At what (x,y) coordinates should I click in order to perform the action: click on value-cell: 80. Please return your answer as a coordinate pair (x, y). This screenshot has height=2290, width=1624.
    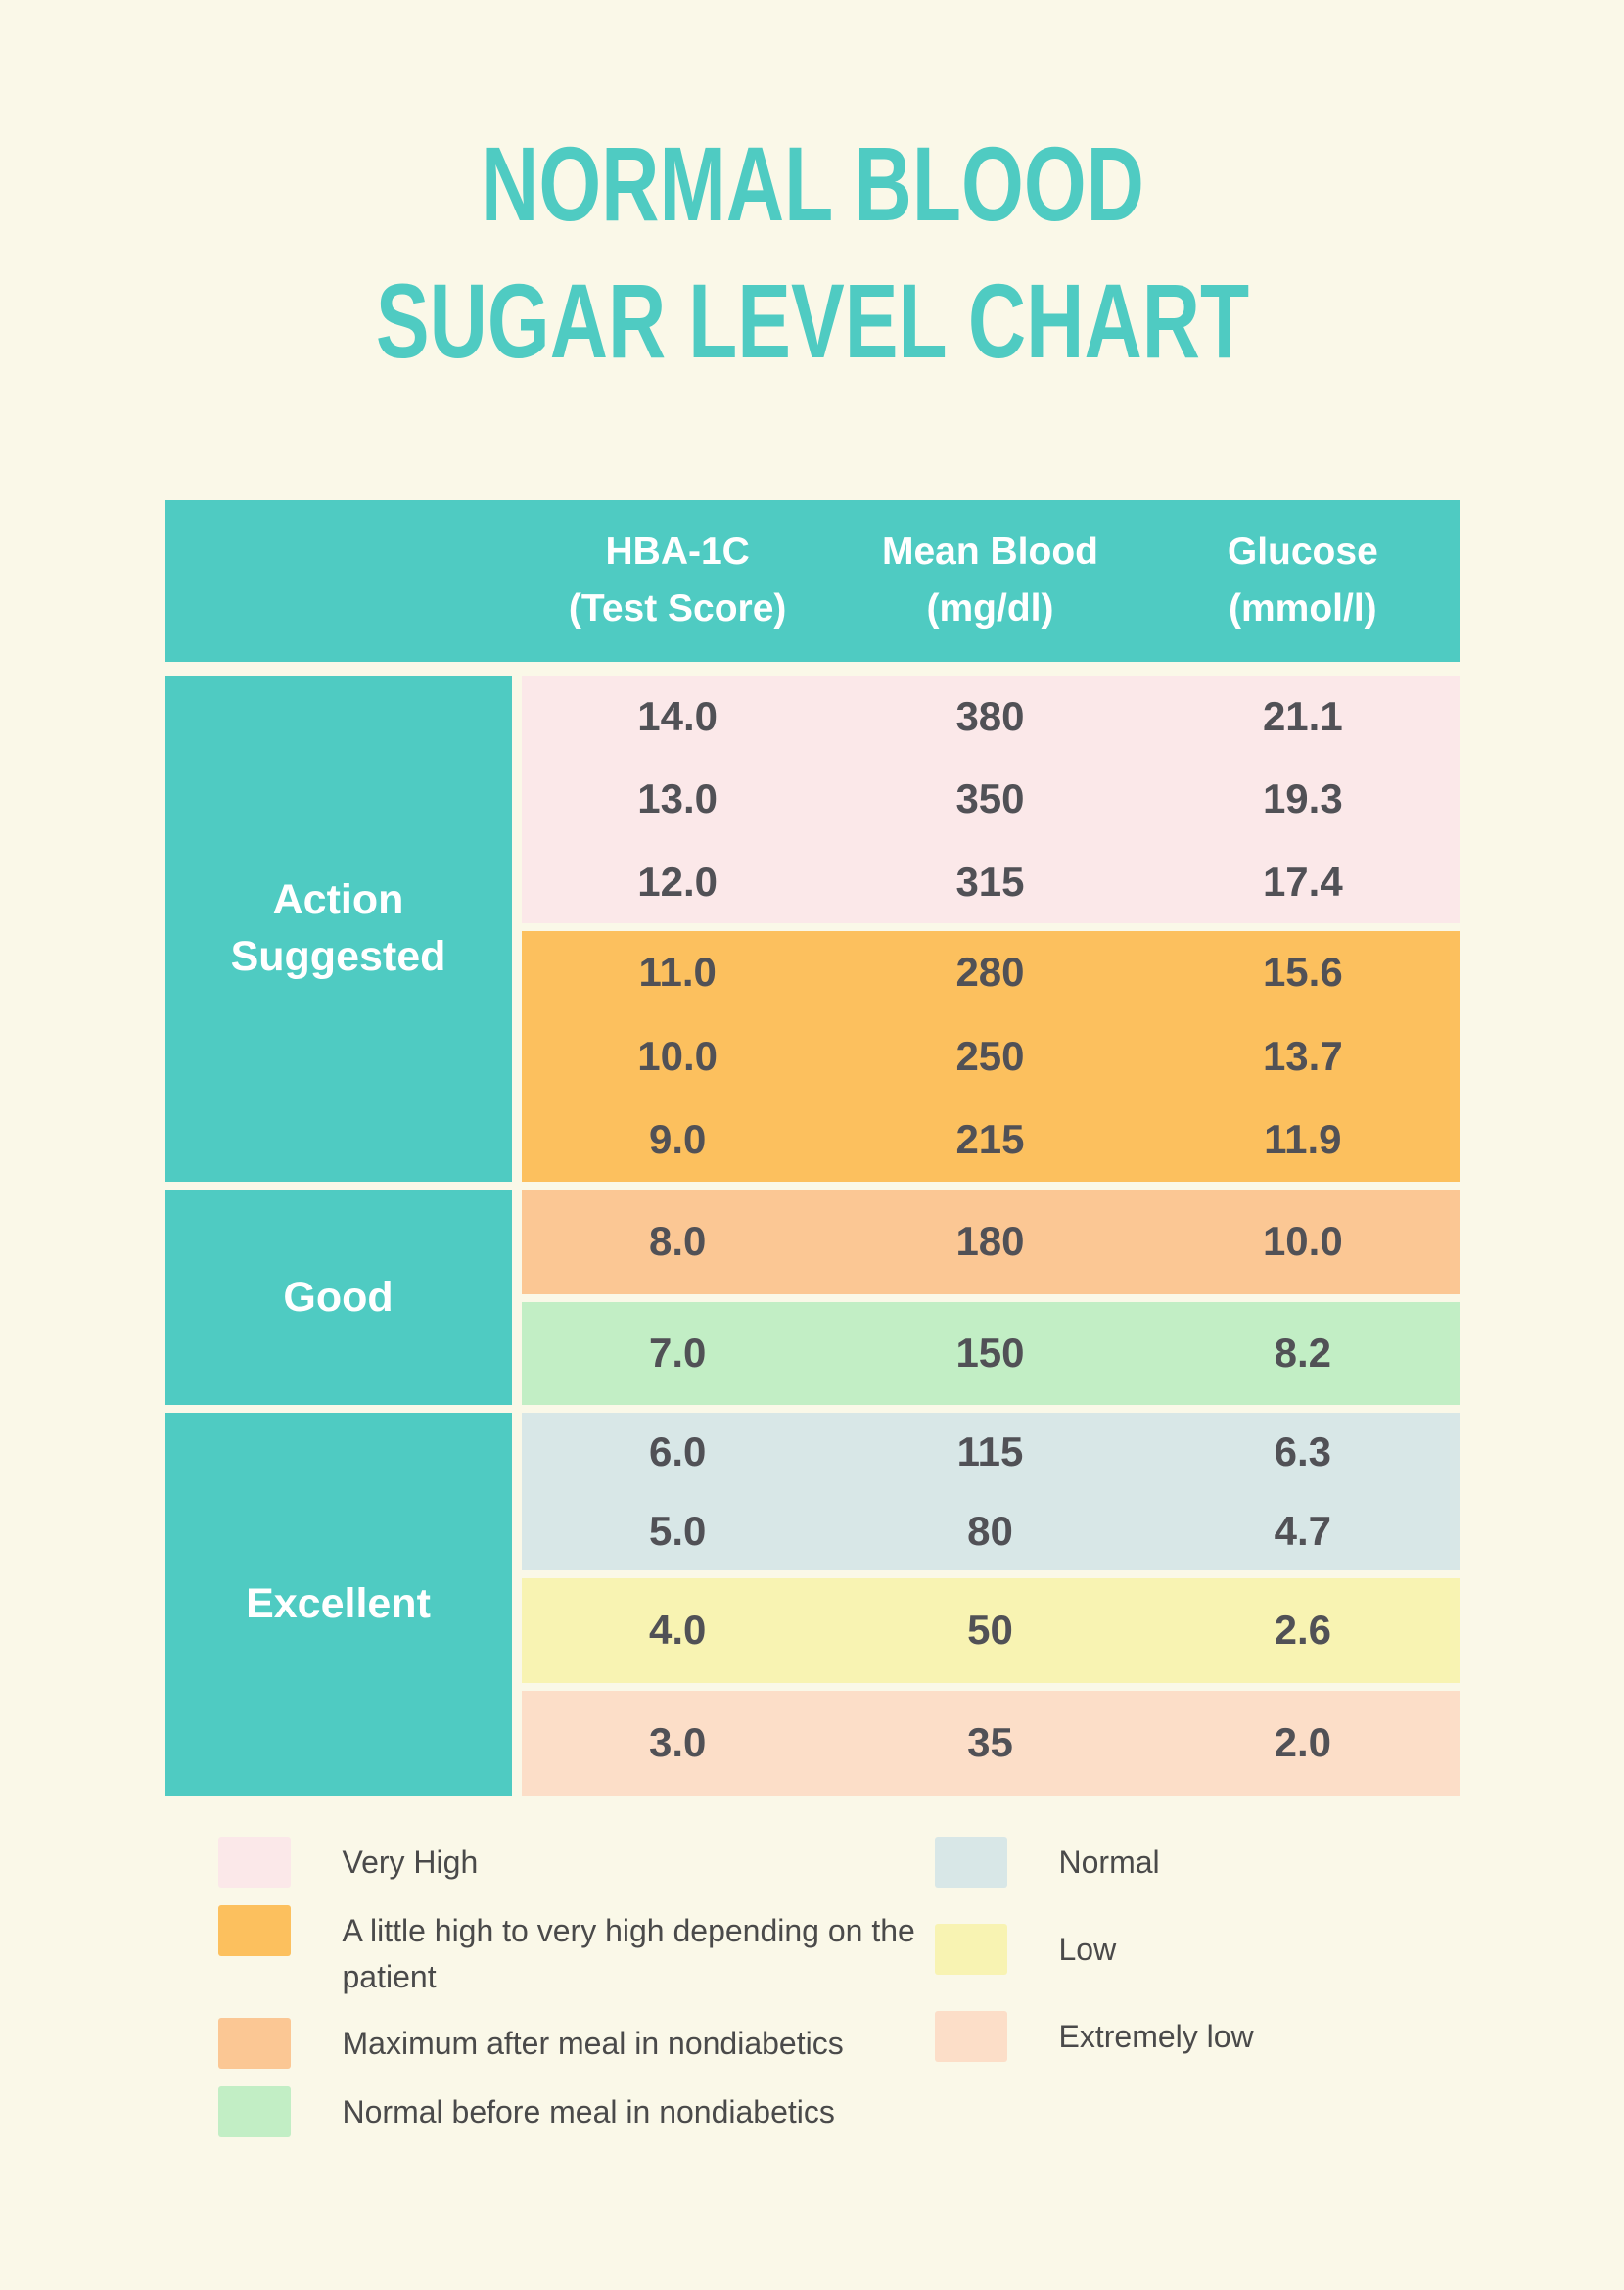
    Looking at the image, I should click on (990, 1530).